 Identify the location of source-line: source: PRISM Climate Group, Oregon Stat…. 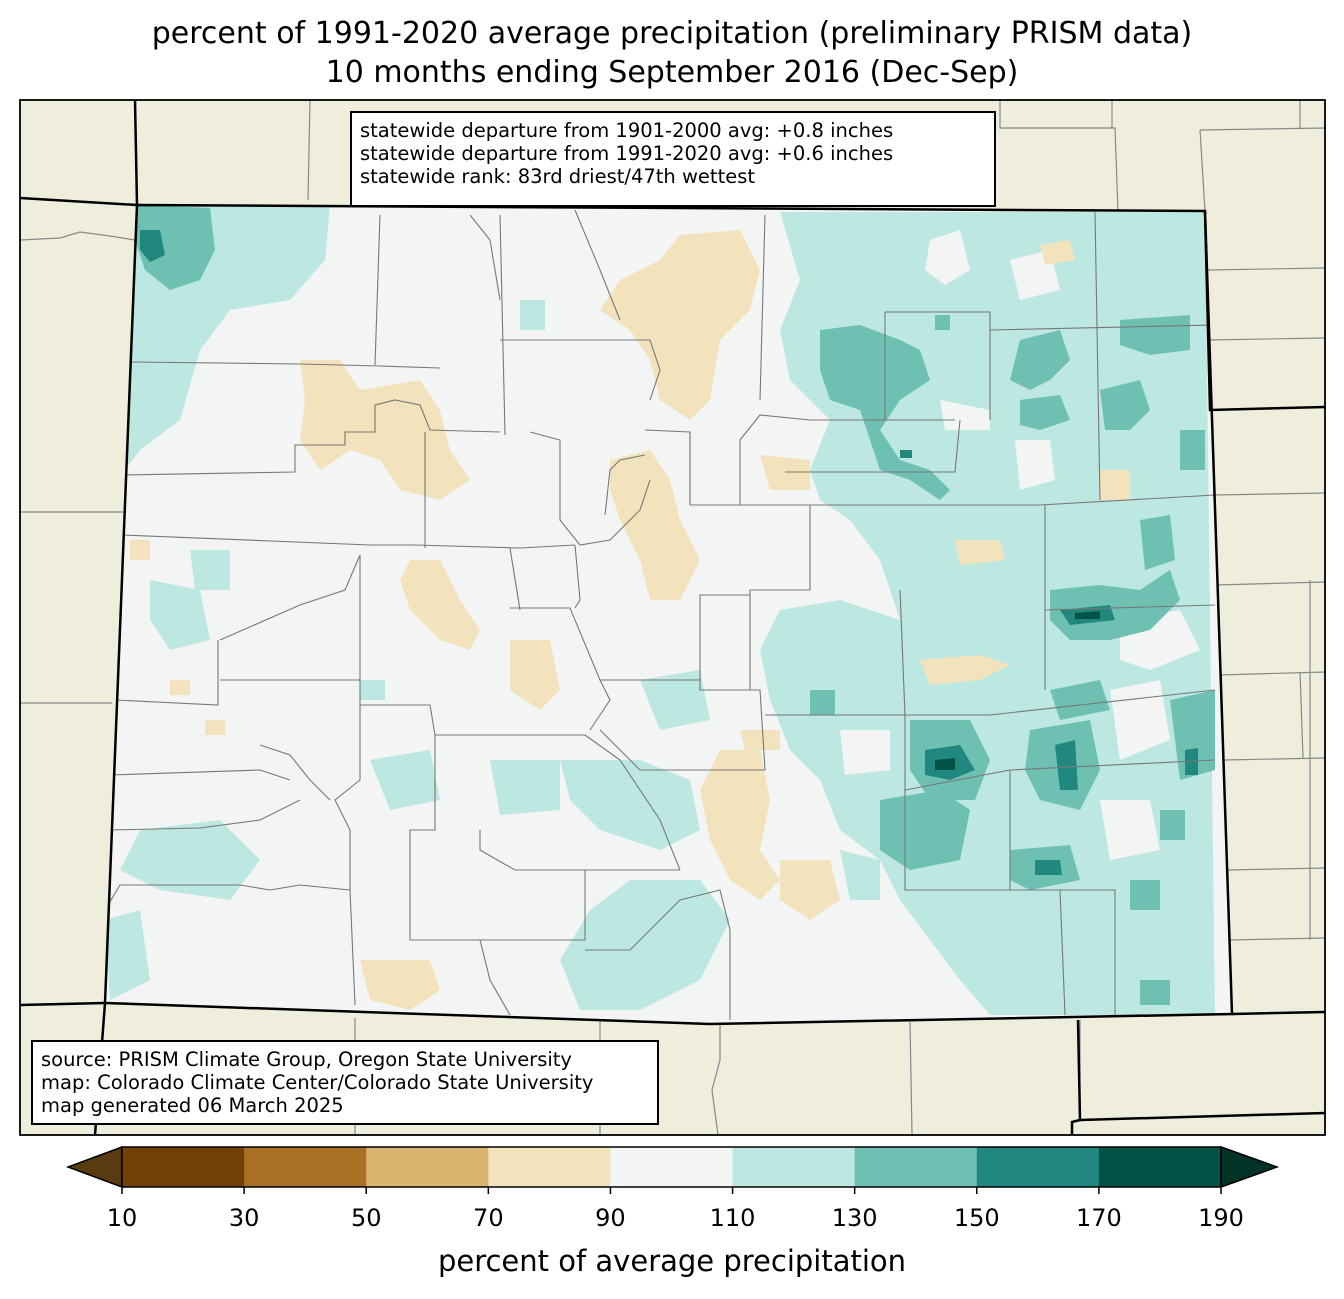
(306, 1059).